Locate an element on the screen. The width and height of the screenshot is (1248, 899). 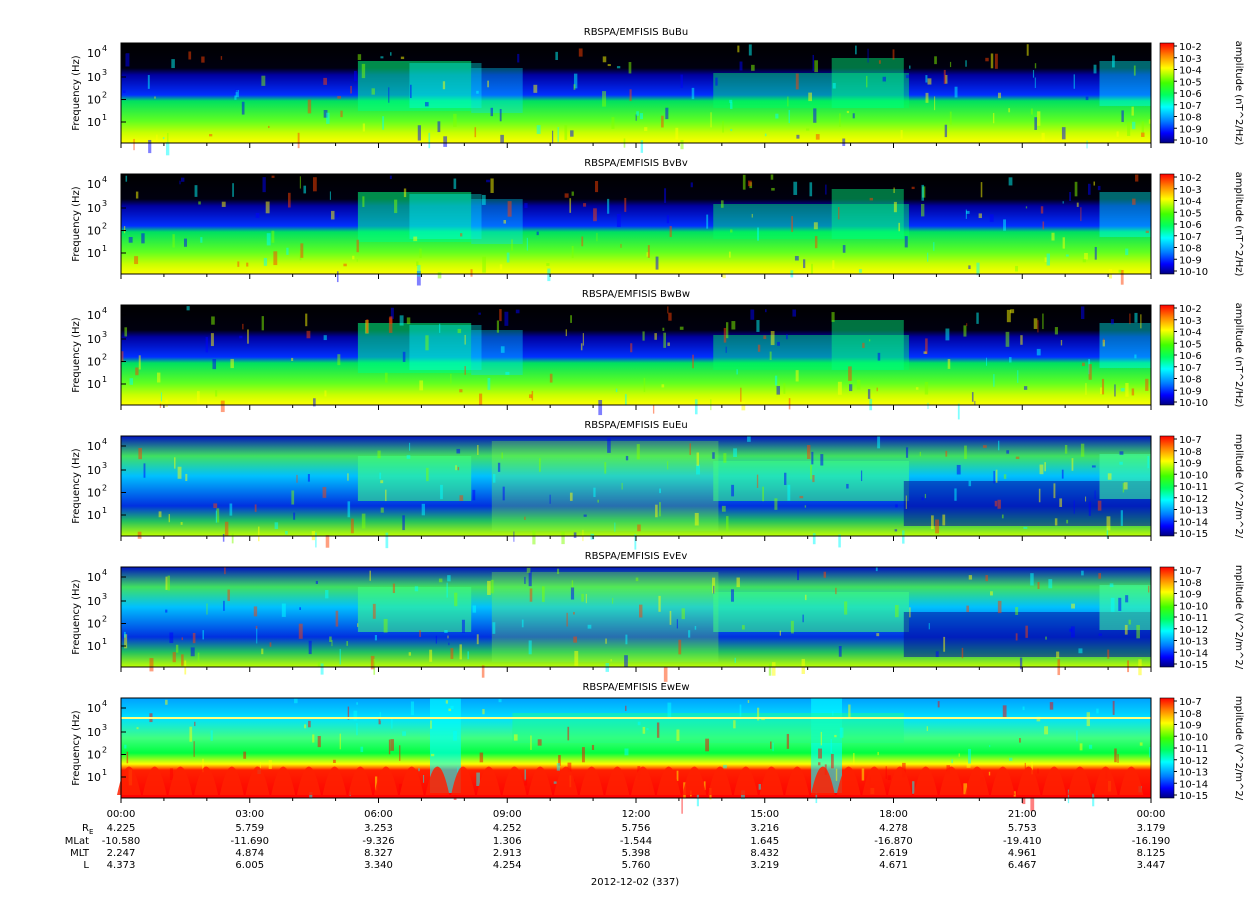
ephemeris-value: 5.756 is located at coordinates (636, 828).